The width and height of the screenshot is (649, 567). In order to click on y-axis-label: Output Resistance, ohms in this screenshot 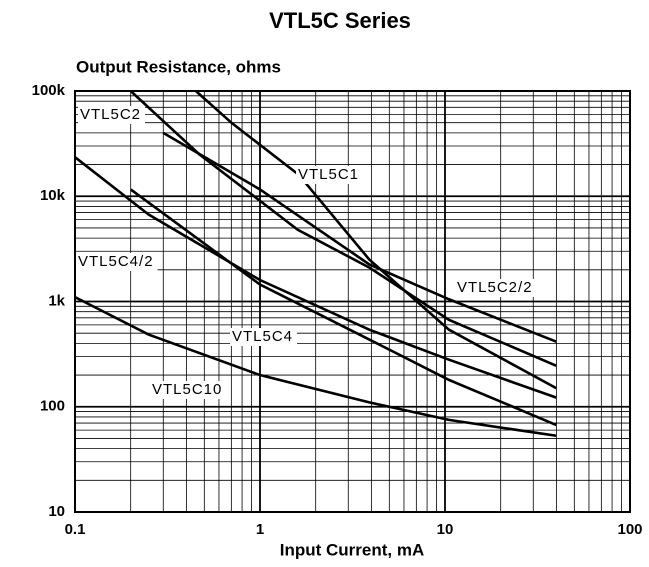, I will do `click(178, 66)`.